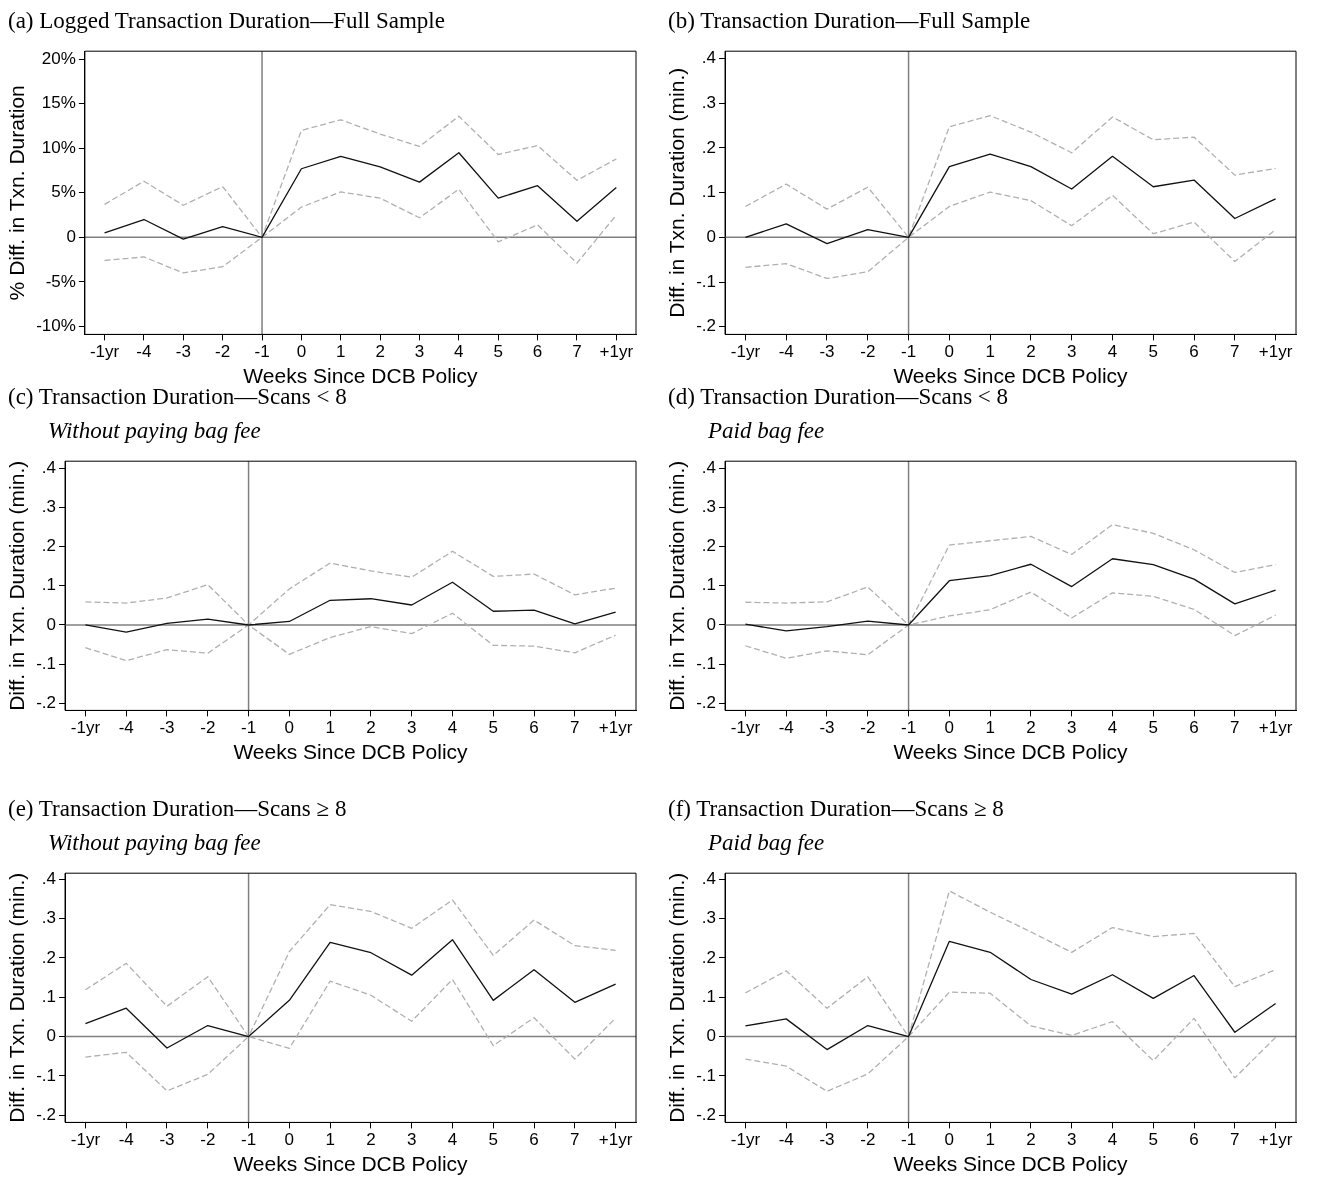  Describe the element at coordinates (836, 809) in the screenshot. I see `chart-title: (f) Transaction Duration—Scans ≥ 8` at that location.